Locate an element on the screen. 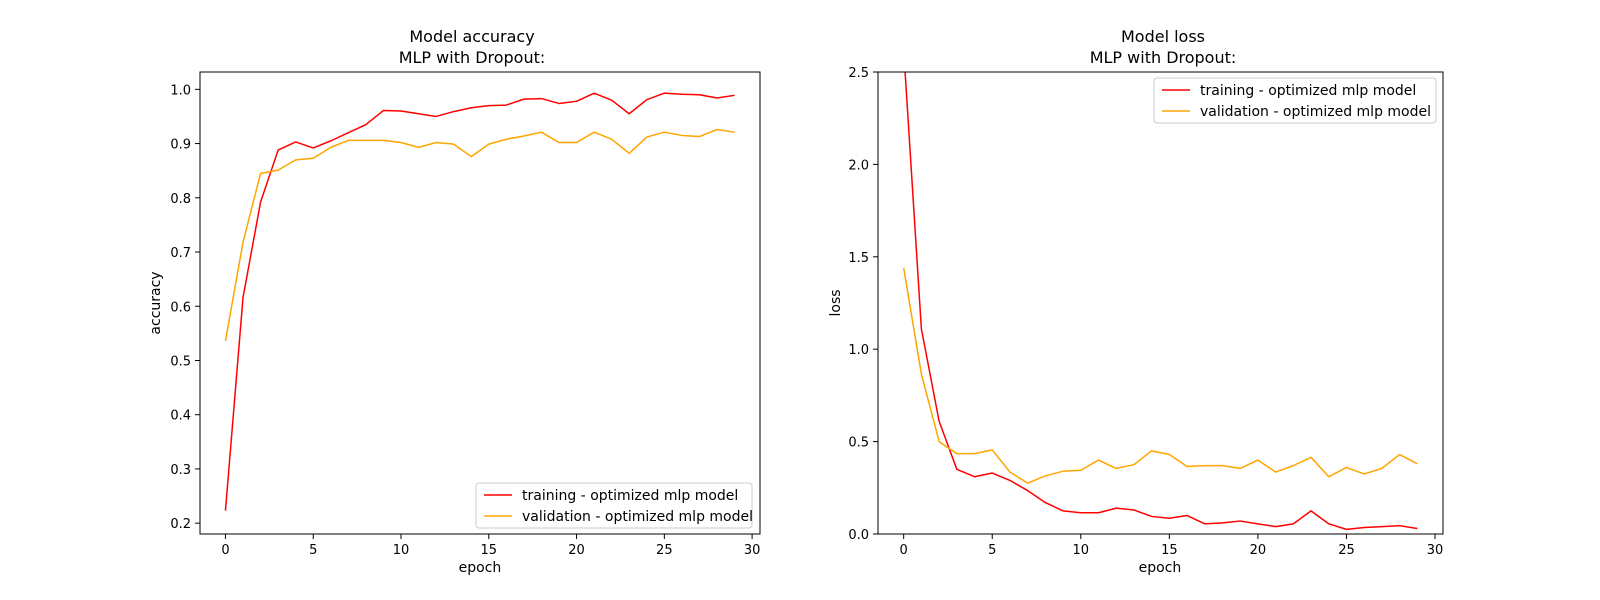 The image size is (1600, 600). loss-x-tick-label: 30 is located at coordinates (1435, 550).